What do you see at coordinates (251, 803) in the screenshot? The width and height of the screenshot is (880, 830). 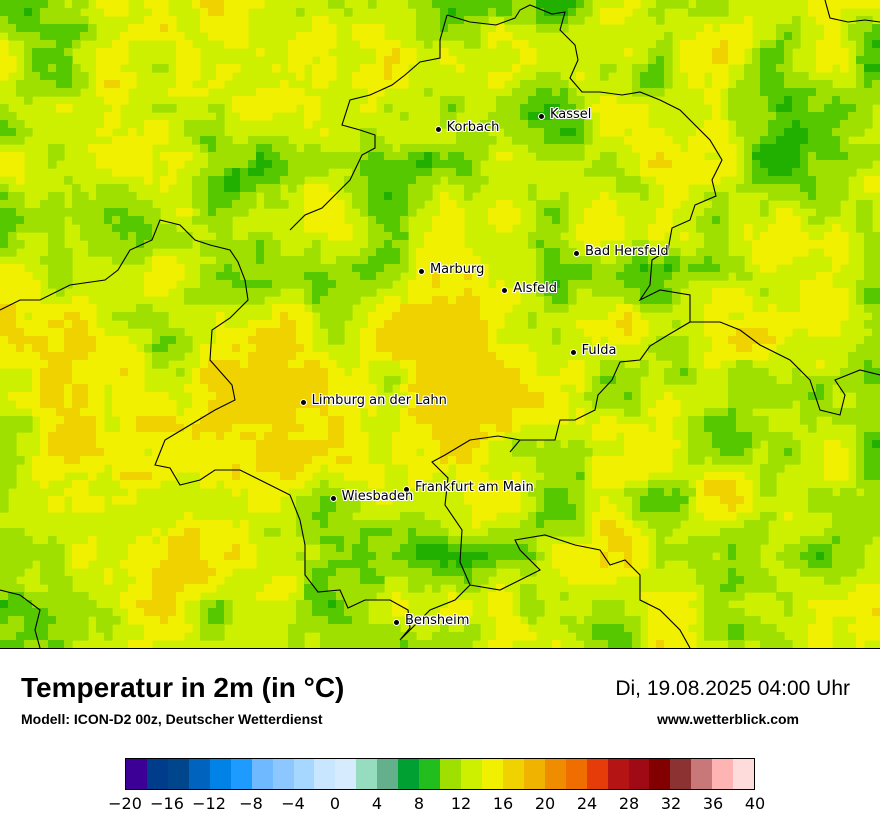 I see `color-scale-tick-label: −8` at bounding box center [251, 803].